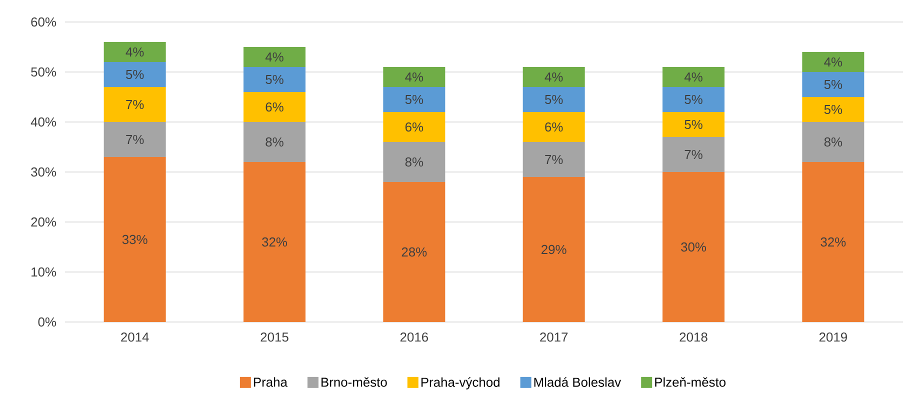  I want to click on legend-label: Plzeň-město, so click(690, 382).